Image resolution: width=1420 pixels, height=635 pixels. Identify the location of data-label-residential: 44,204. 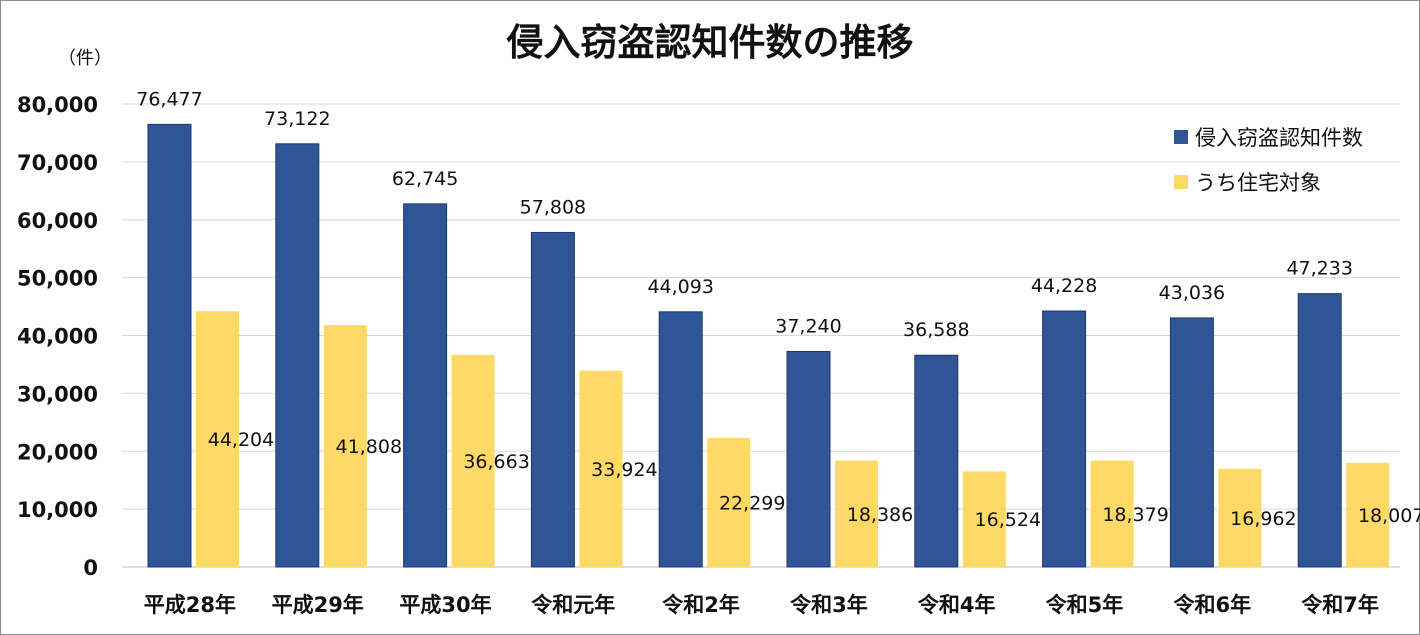
(241, 440).